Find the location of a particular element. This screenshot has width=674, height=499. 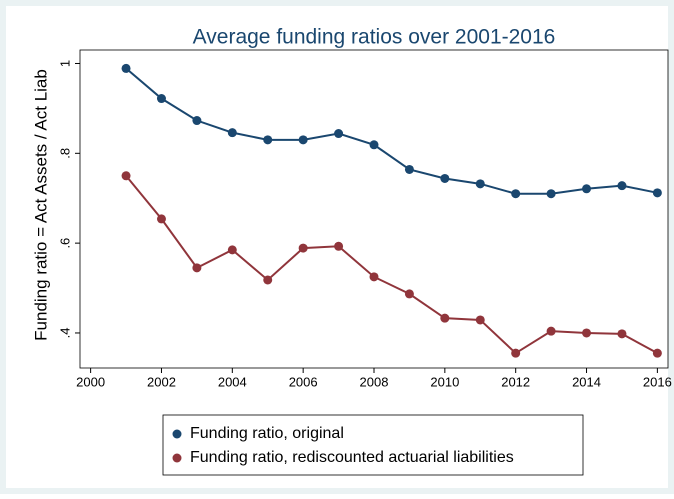

y-axis-title: Funding ratio = Act Assets / Act Liab is located at coordinates (40, 205).